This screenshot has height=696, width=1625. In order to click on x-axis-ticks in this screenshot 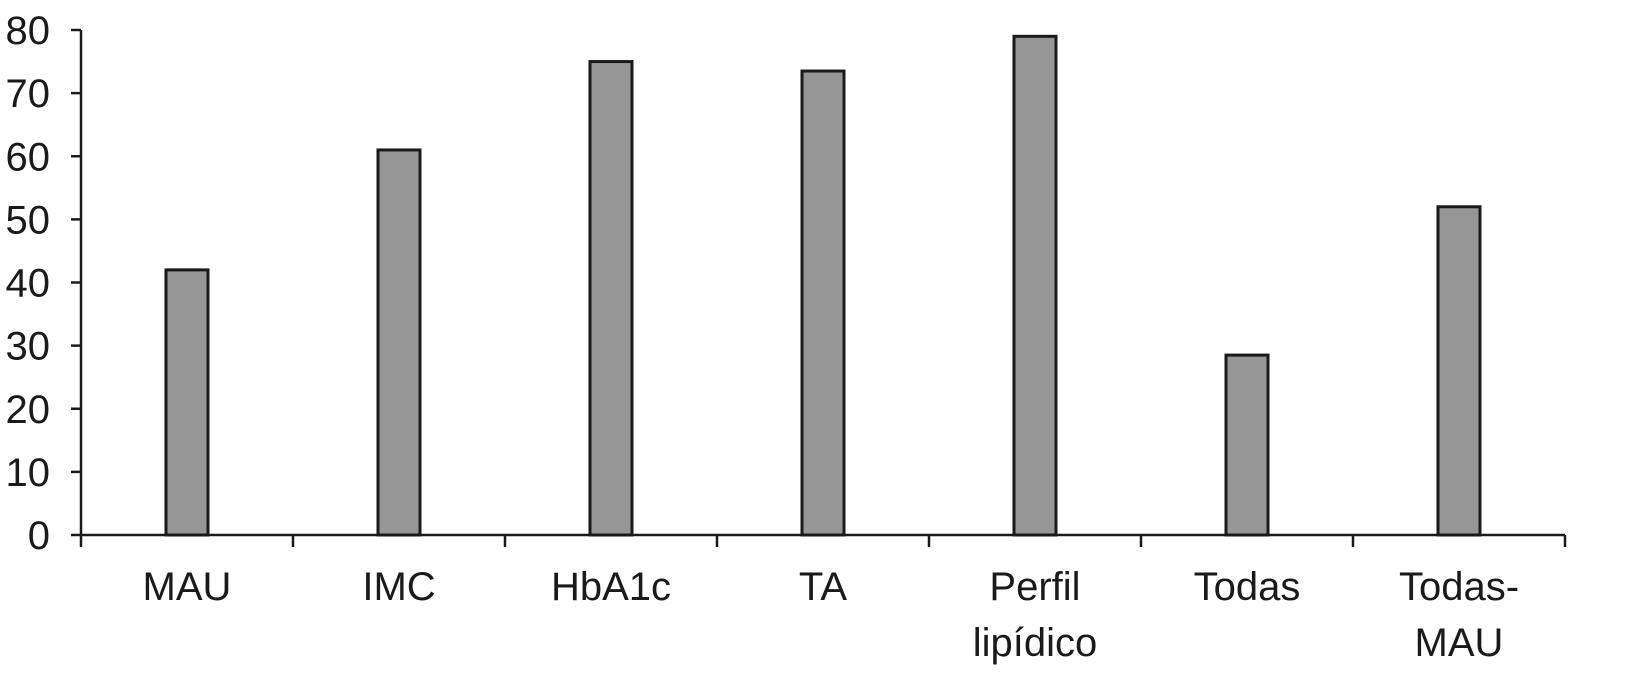, I will do `click(823, 541)`.